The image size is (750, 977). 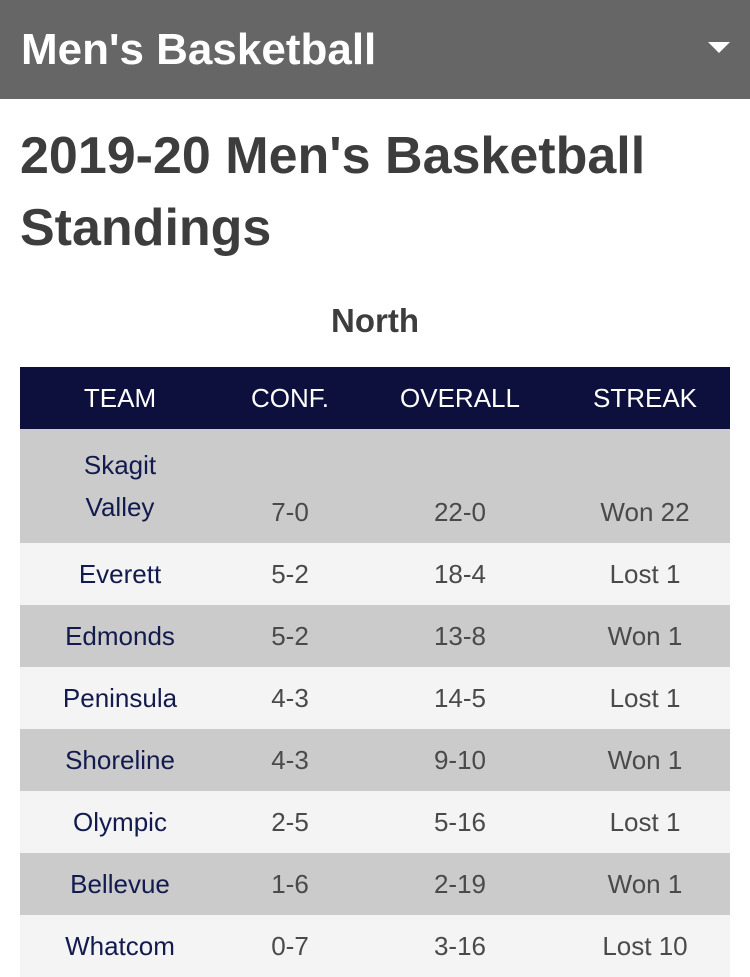 What do you see at coordinates (120, 398) in the screenshot?
I see `column-header-team: TEAM` at bounding box center [120, 398].